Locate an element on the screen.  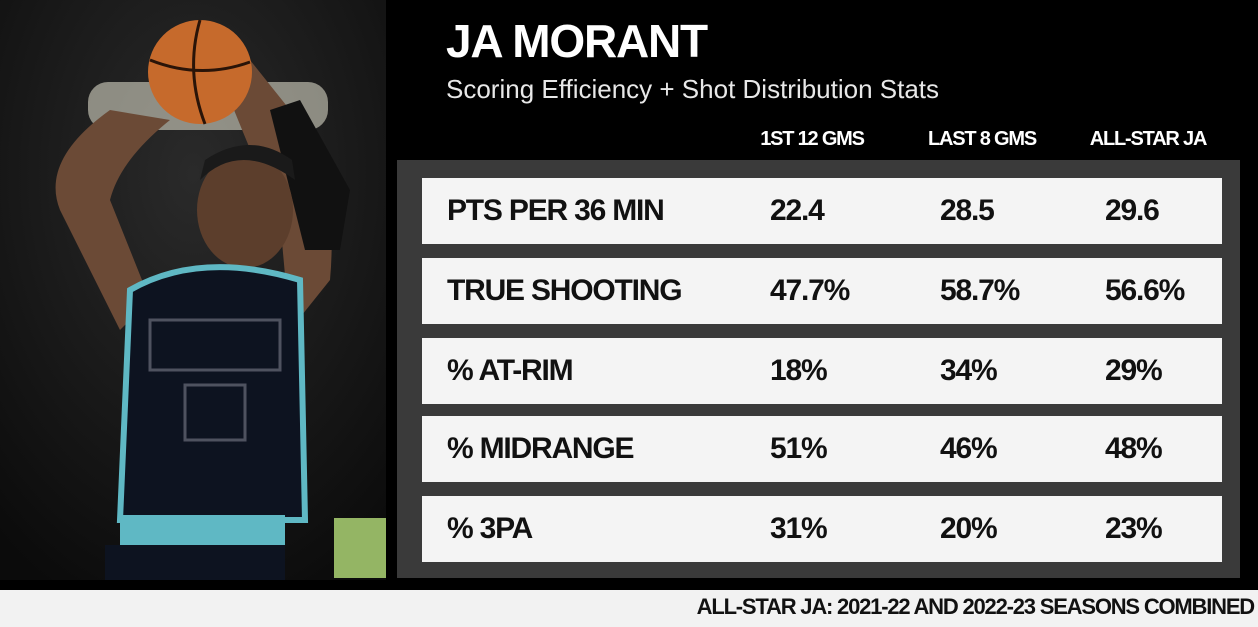
stat-value: 29% is located at coordinates (1134, 370).